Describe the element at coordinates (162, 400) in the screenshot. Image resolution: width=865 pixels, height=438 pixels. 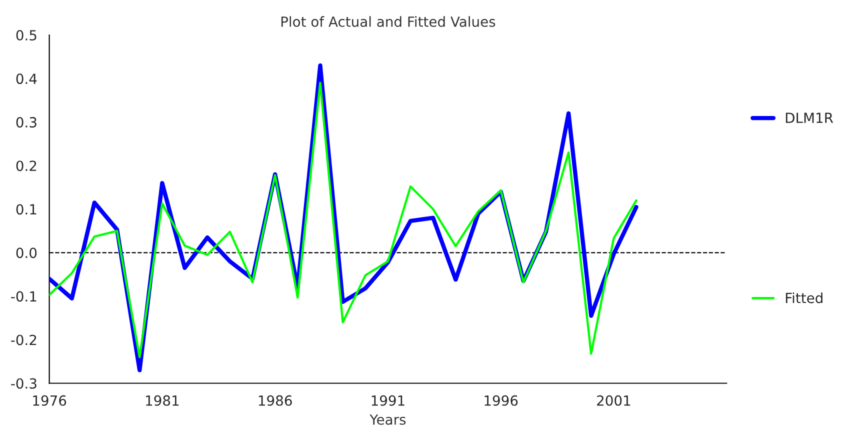
I see `x-tick-label: 1981` at that location.